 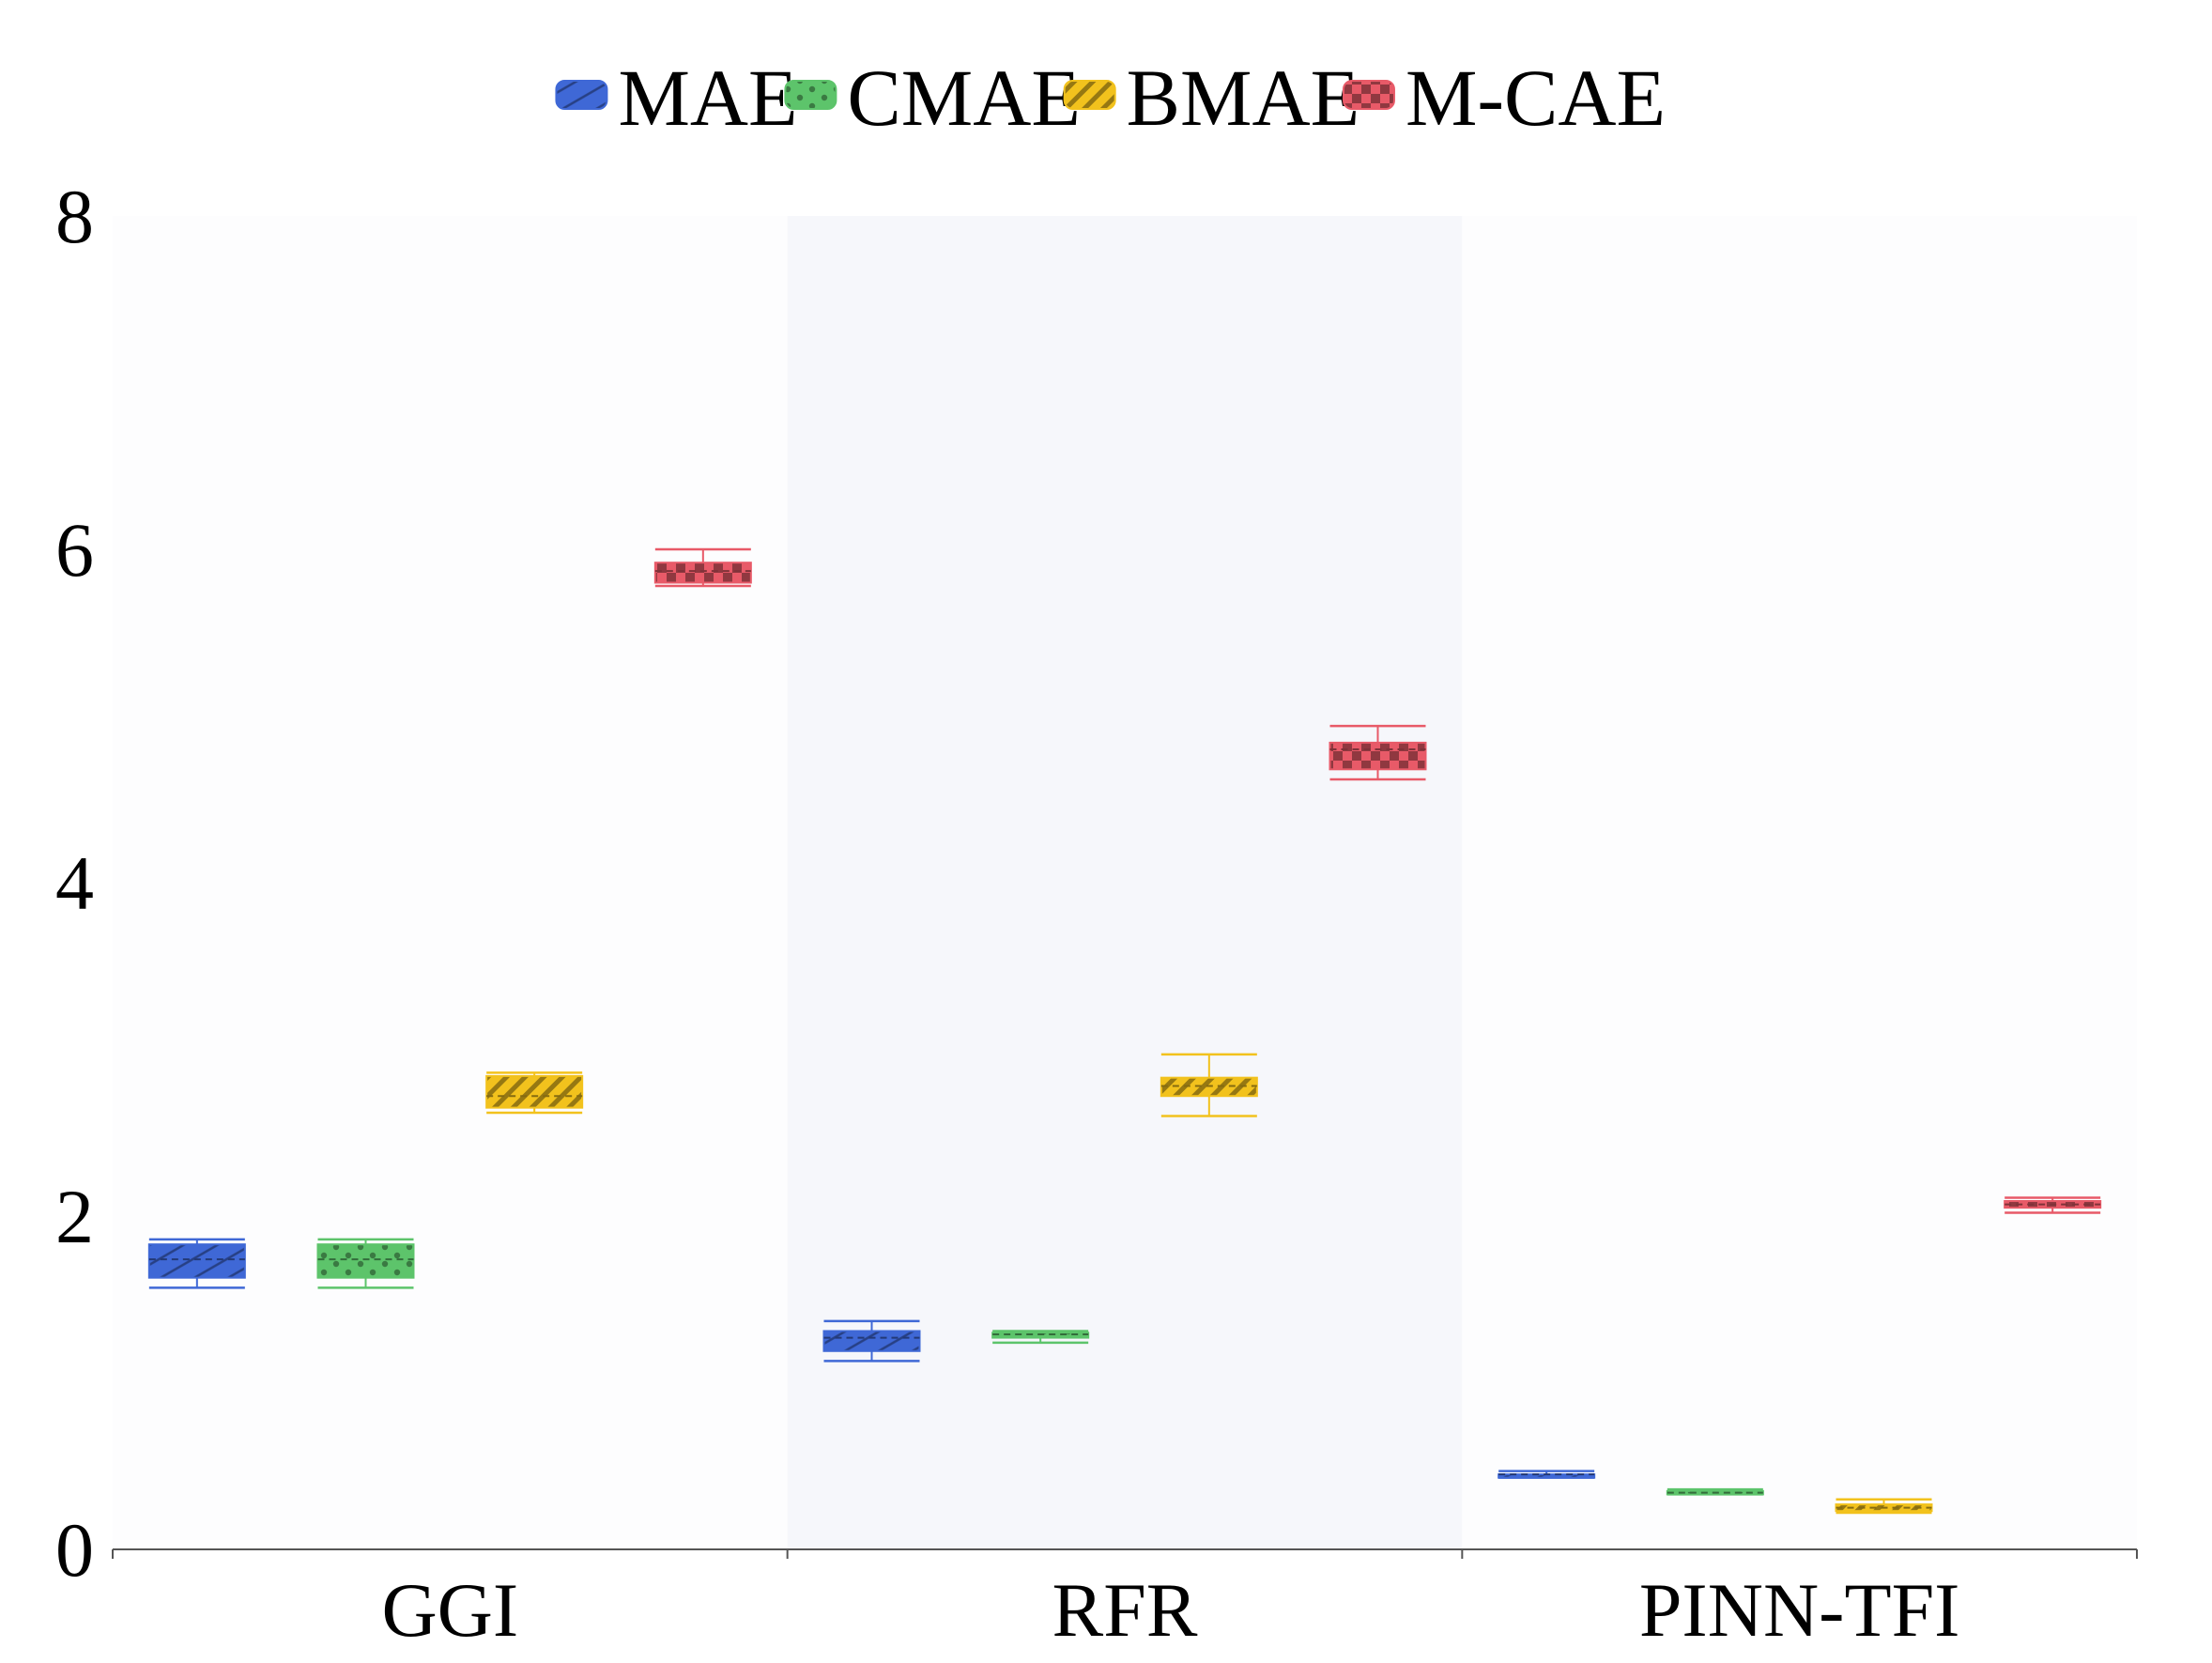 I want to click on y-tick-label: 0, so click(x=74, y=1550).